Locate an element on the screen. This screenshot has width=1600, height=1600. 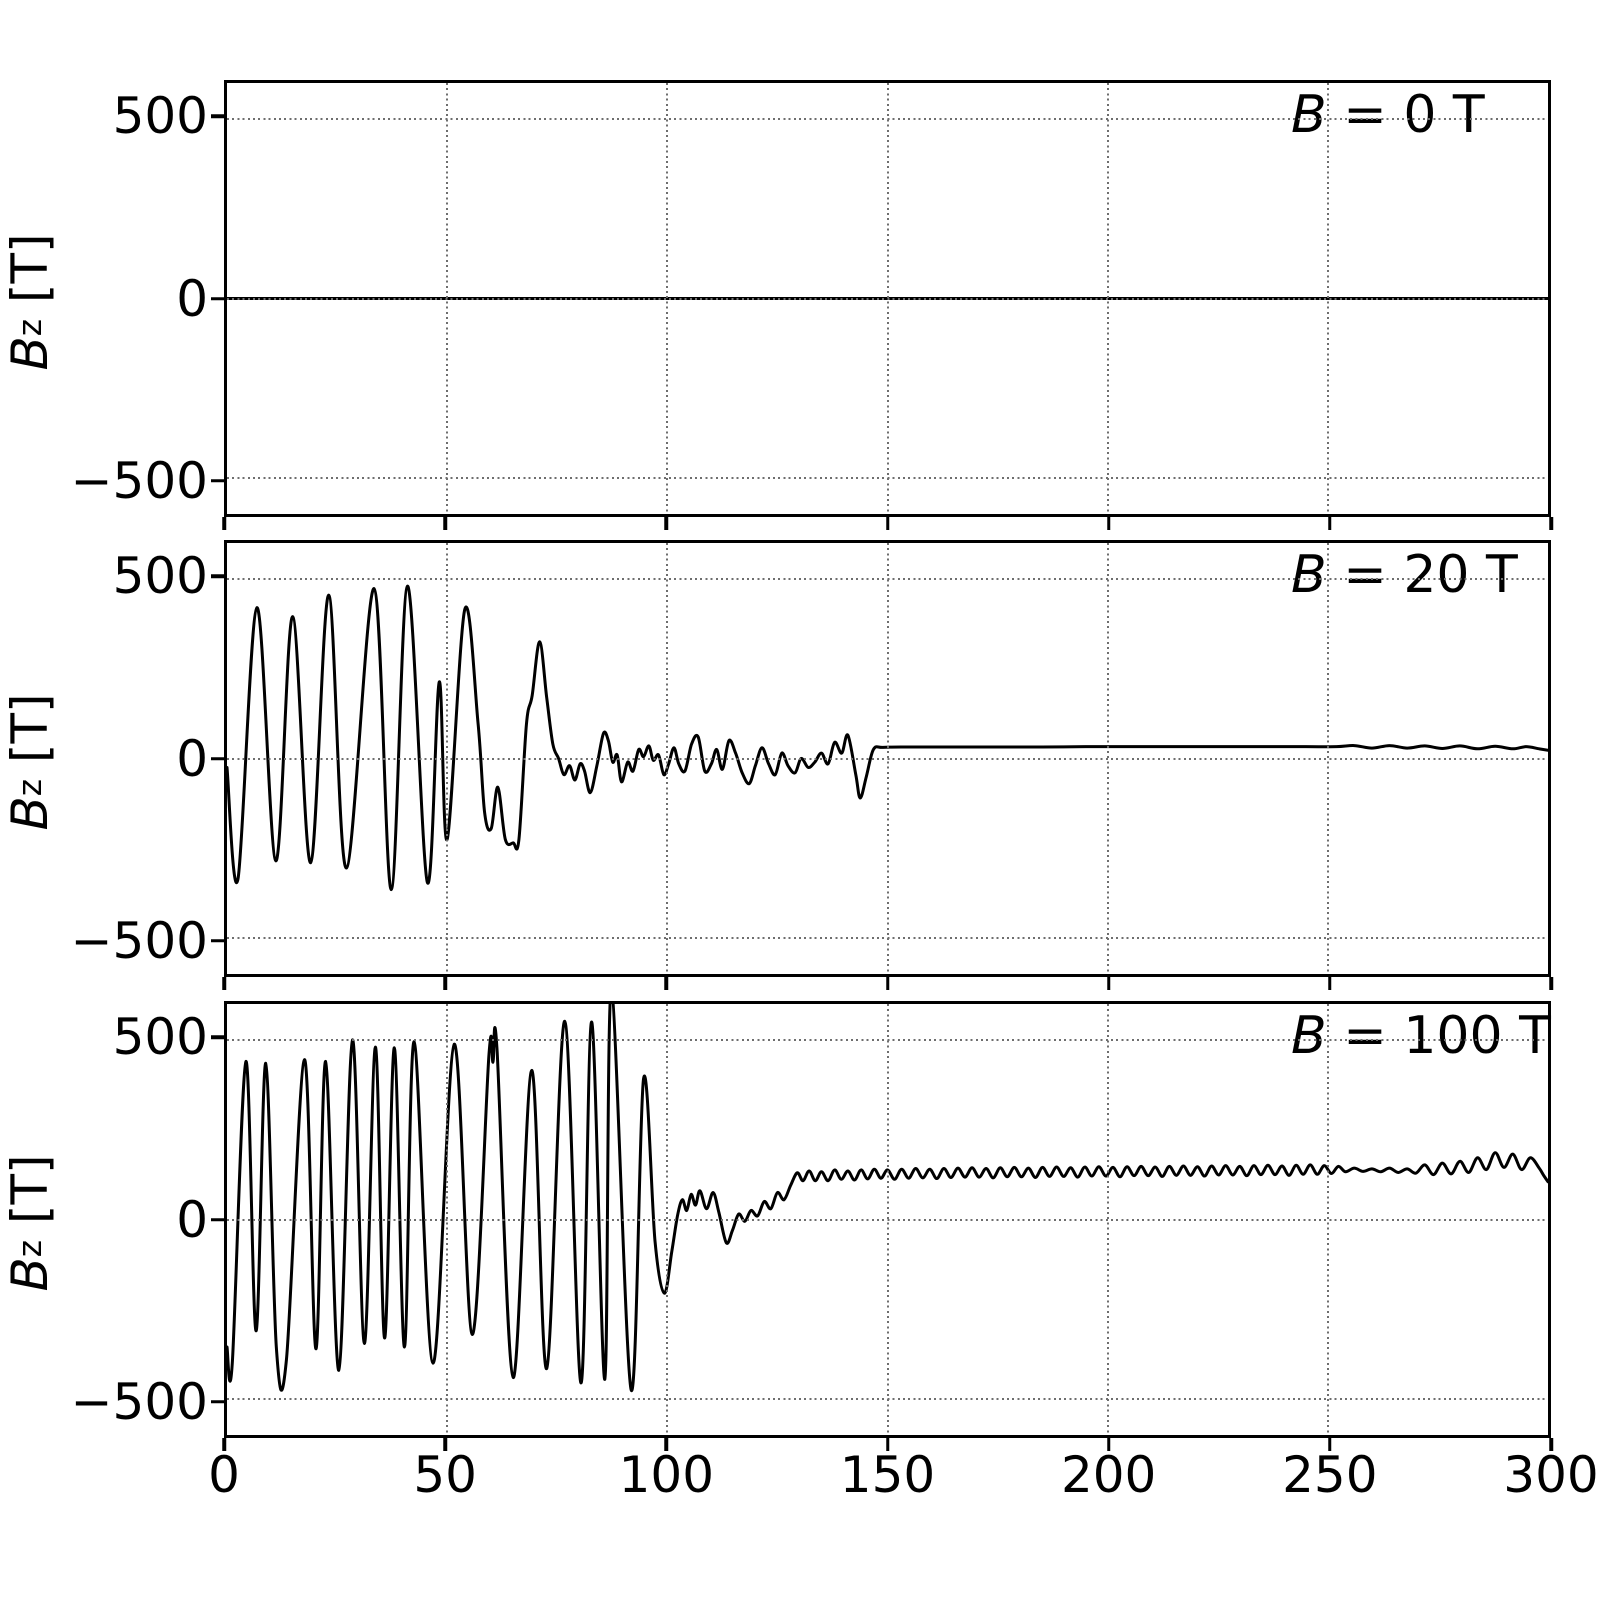
panel-annotation: B = 0 T is located at coordinates (1388, 115).